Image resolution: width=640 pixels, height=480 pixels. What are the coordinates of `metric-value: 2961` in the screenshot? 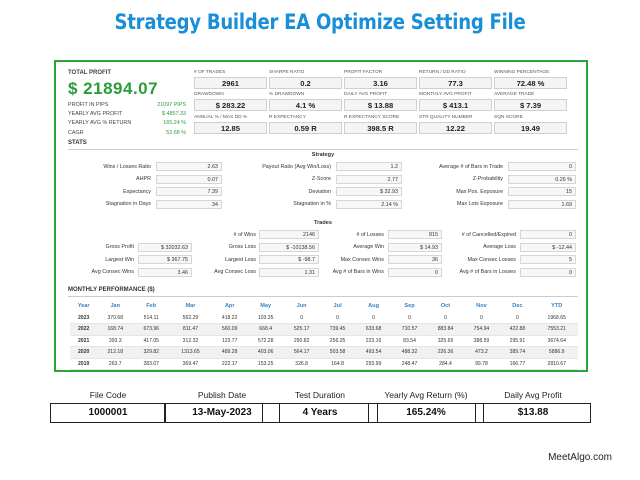 It's located at (230, 83).